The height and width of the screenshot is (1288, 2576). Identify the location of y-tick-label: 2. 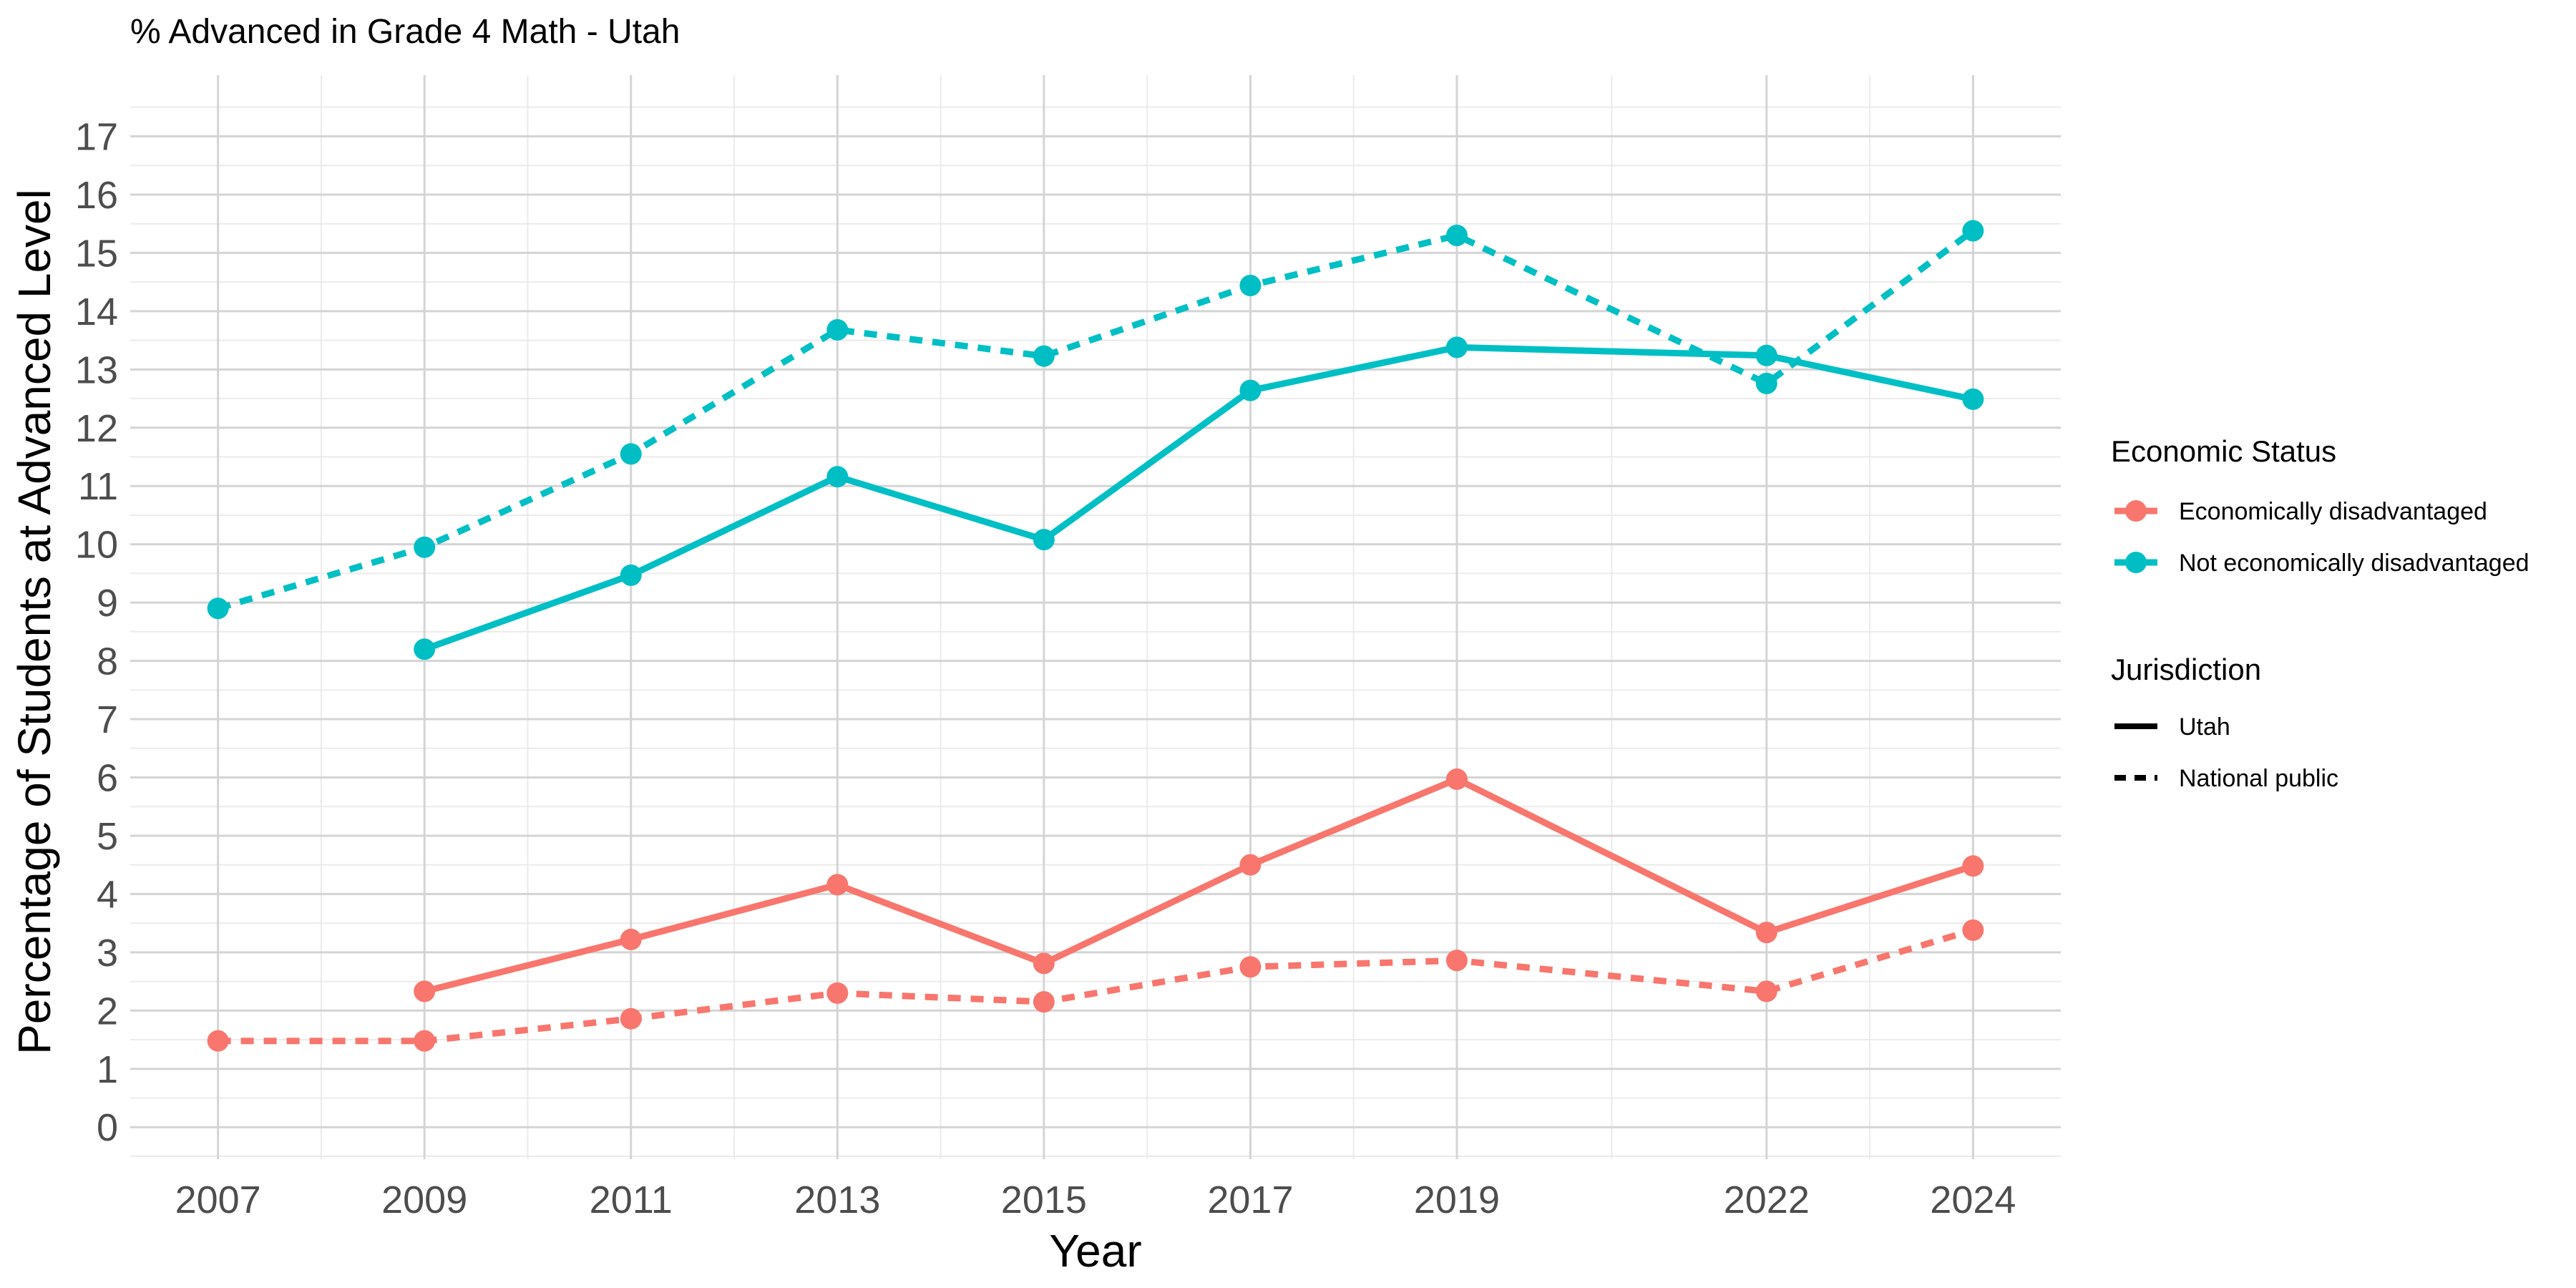
(107, 1011).